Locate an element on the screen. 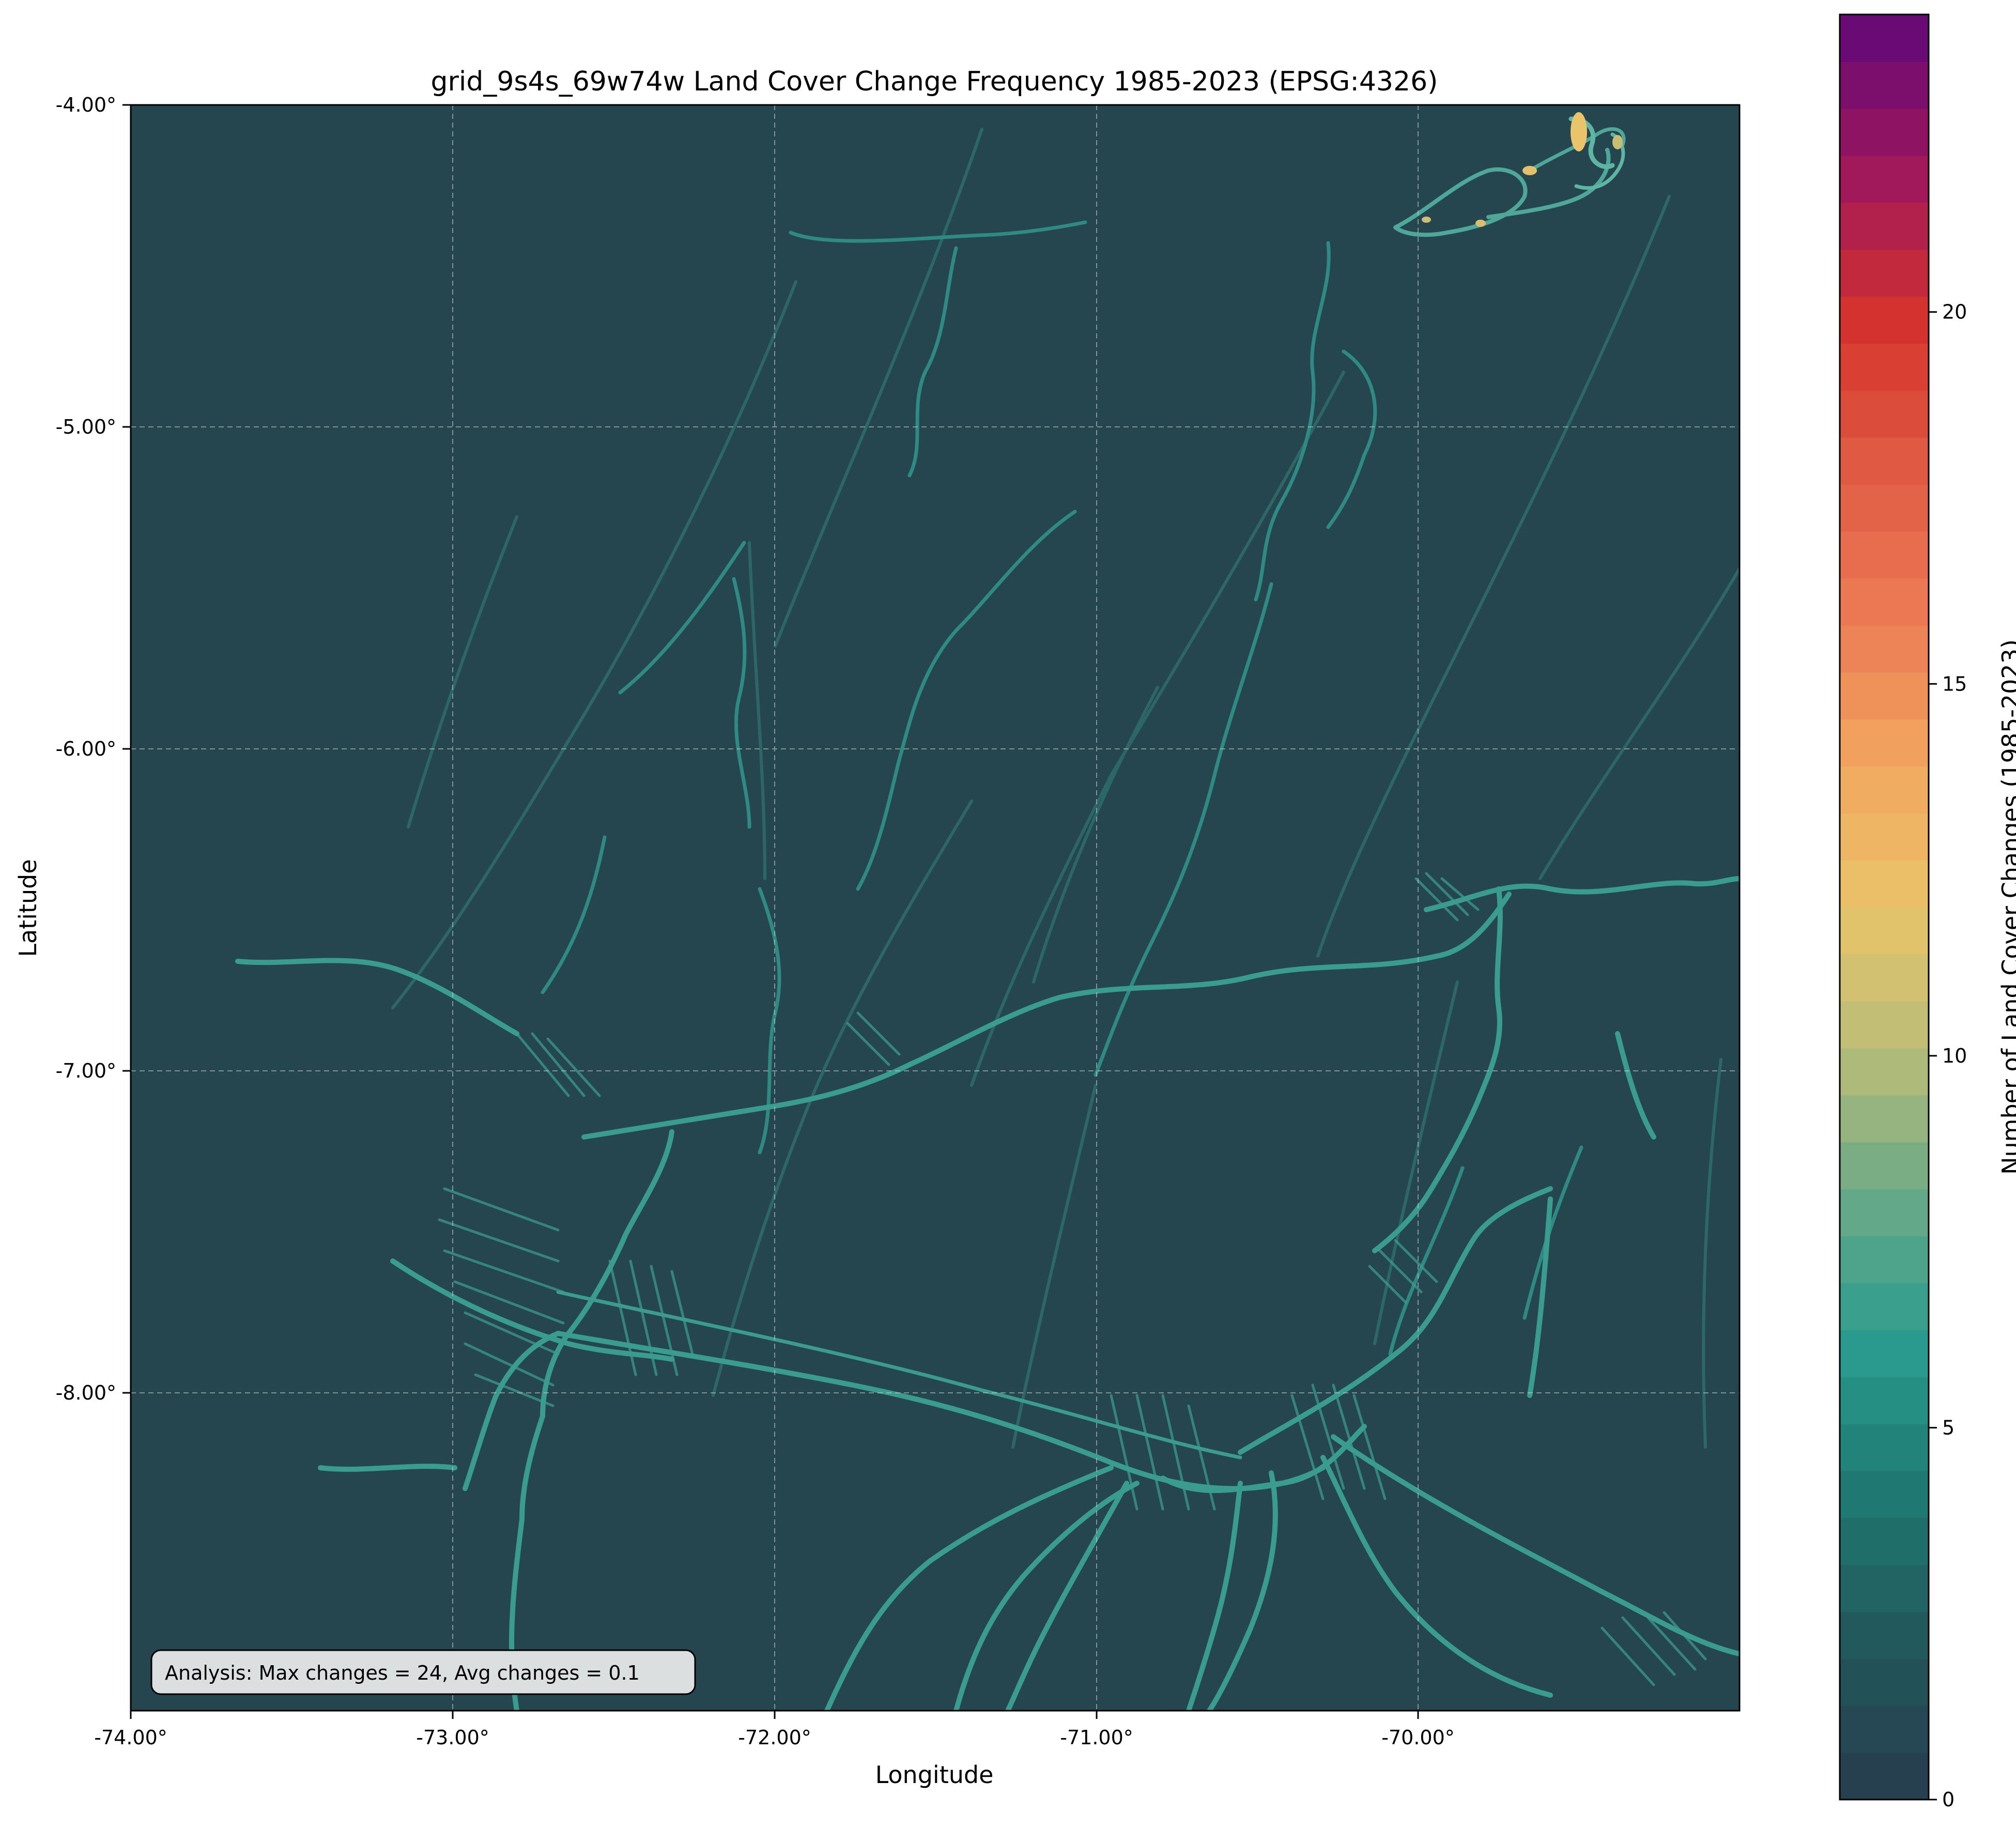 The image size is (2016, 1828). colorbar-tick-label: 0 is located at coordinates (1948, 1799).